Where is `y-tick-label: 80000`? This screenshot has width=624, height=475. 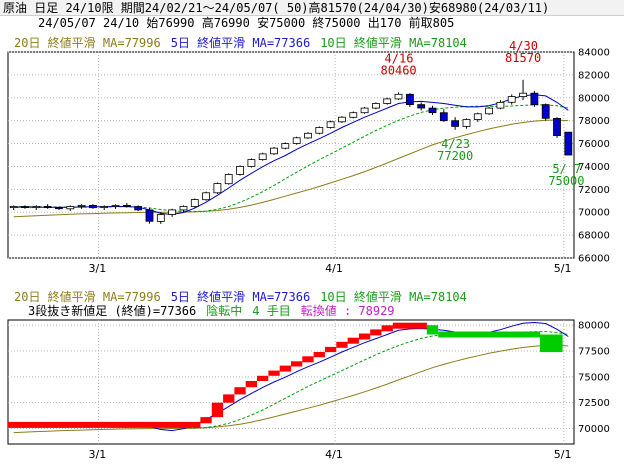
y-tick-label: 80000 is located at coordinates (594, 98).